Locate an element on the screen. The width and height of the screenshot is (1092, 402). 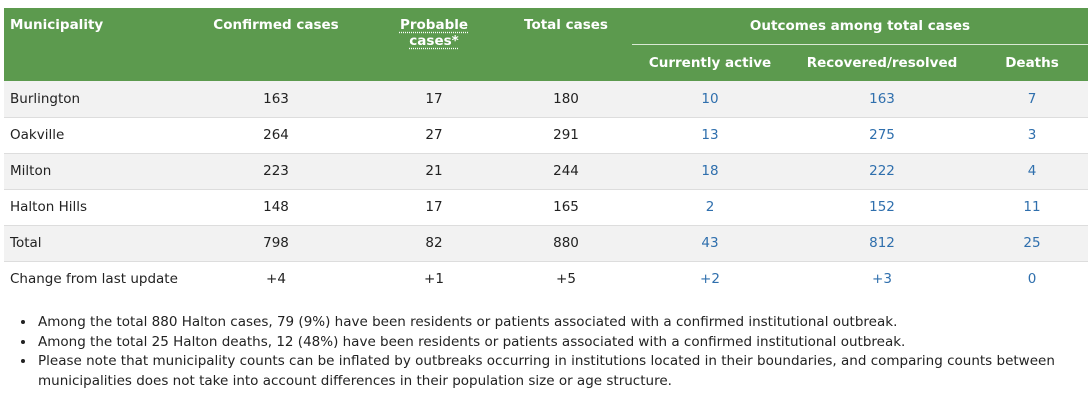
header-outcomes: Outcomes among total cases is located at coordinates (860, 26).